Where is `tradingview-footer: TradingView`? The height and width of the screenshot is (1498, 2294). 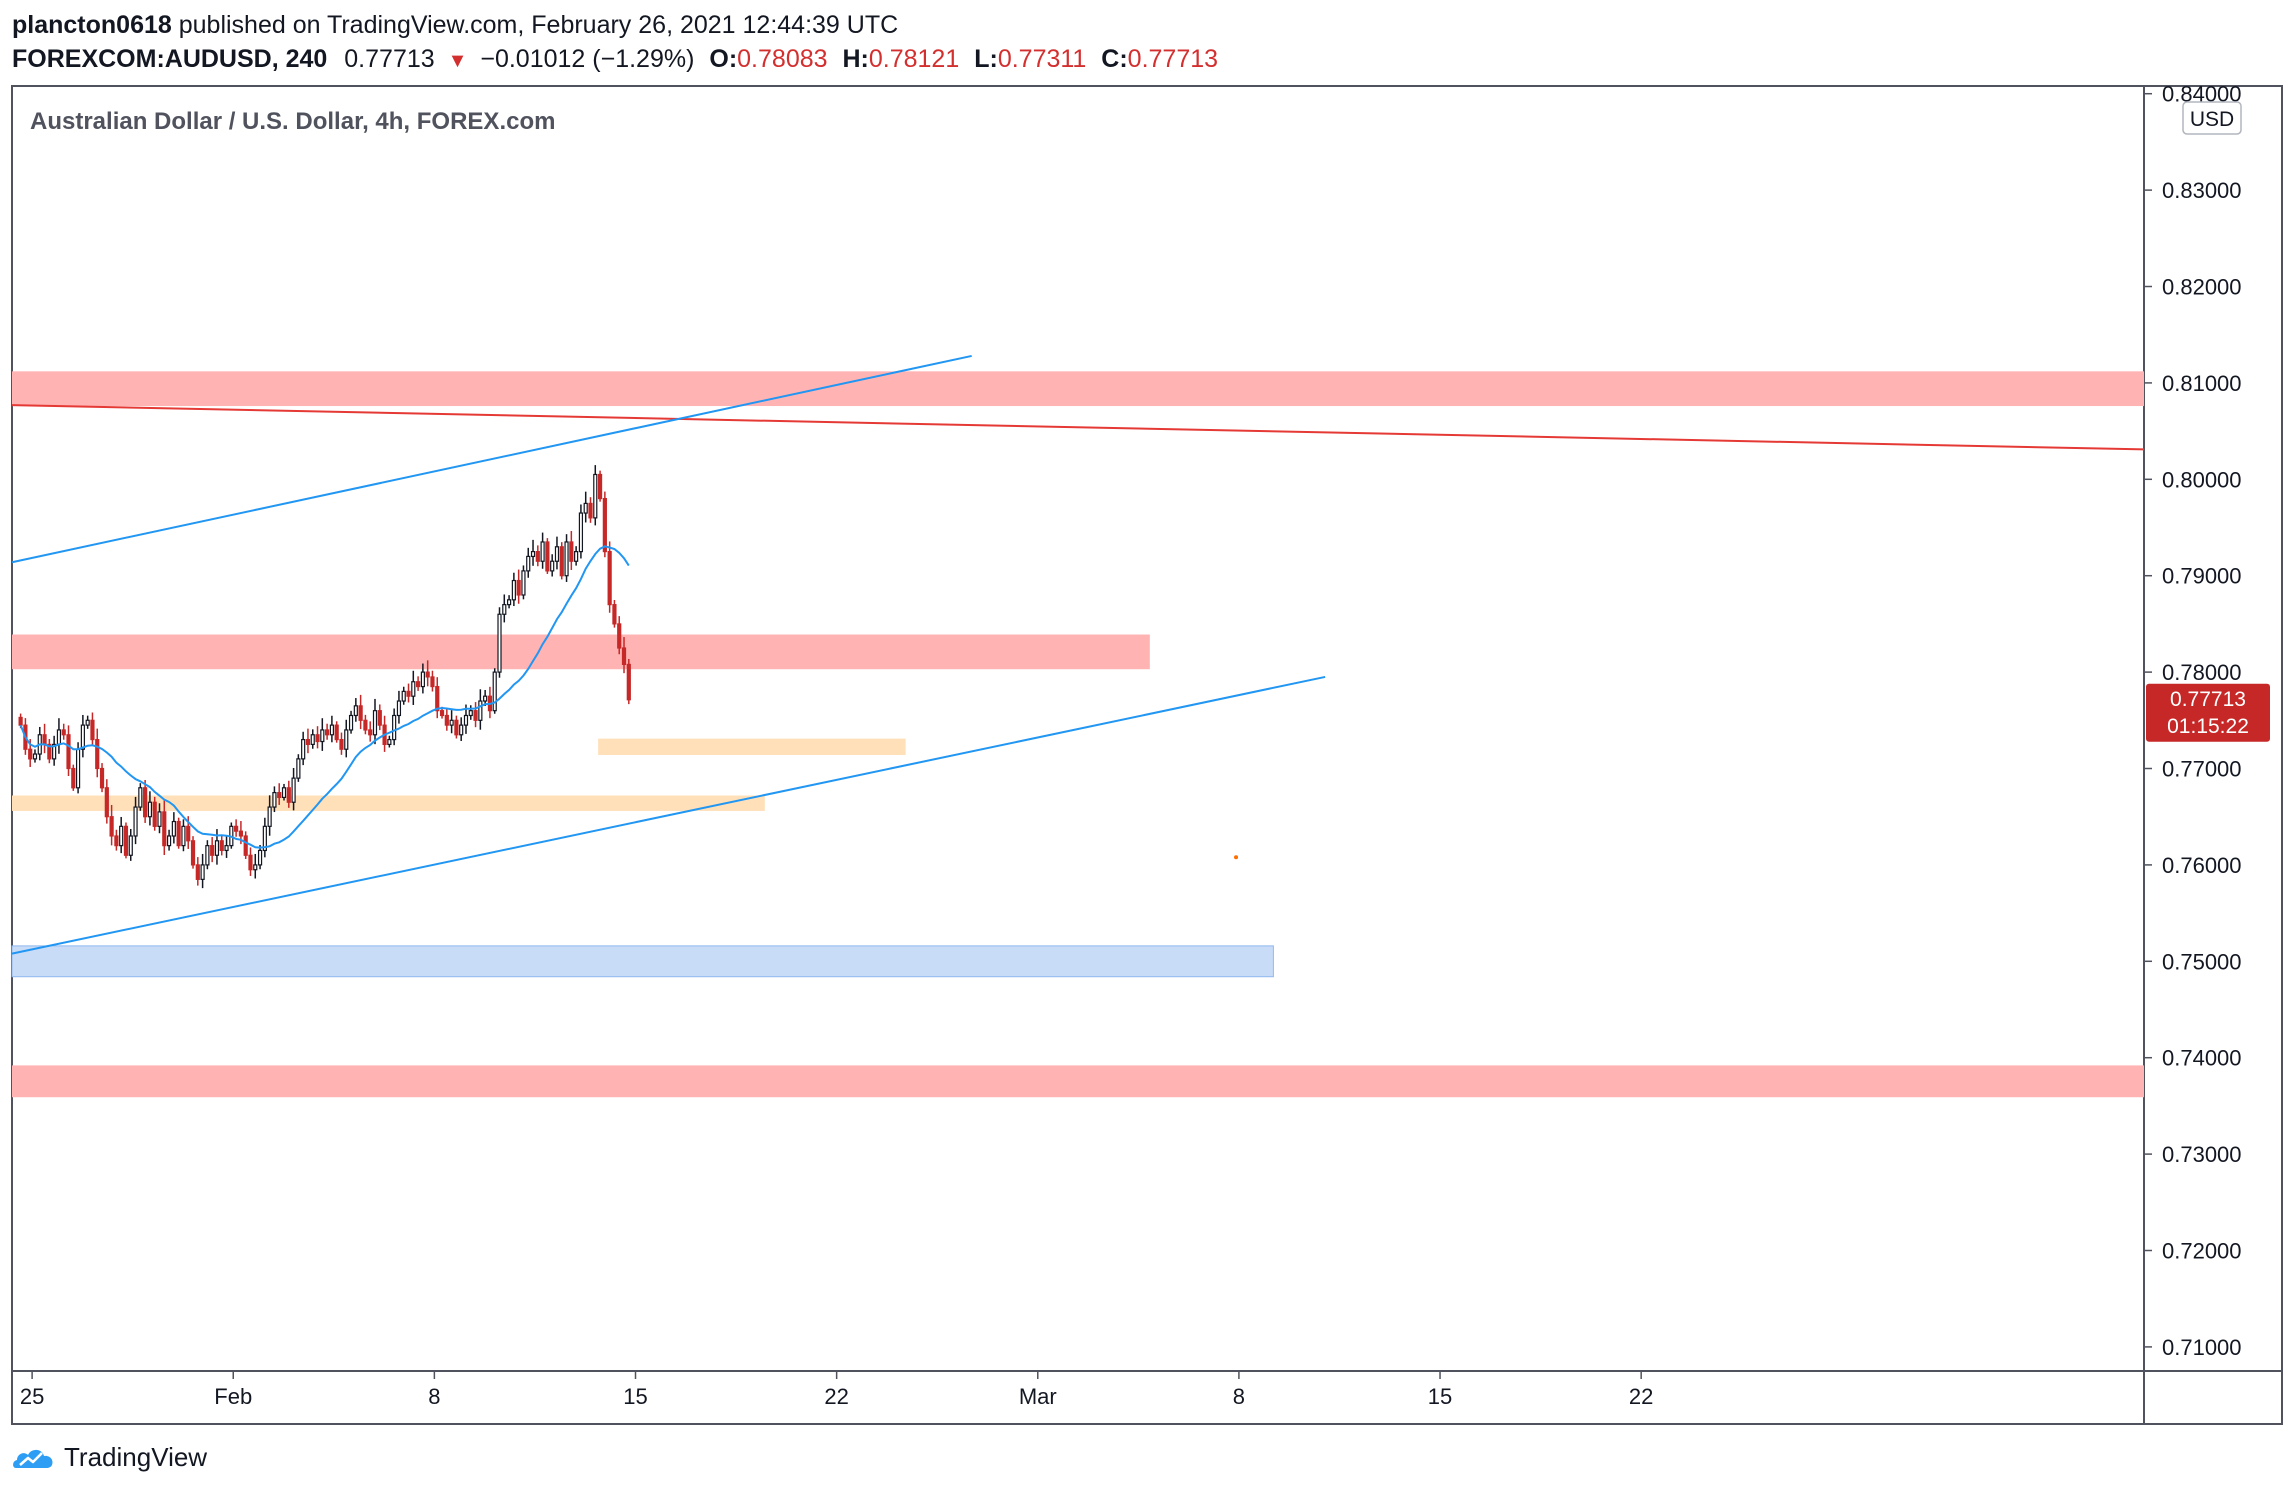
tradingview-footer: TradingView is located at coordinates (109, 1457).